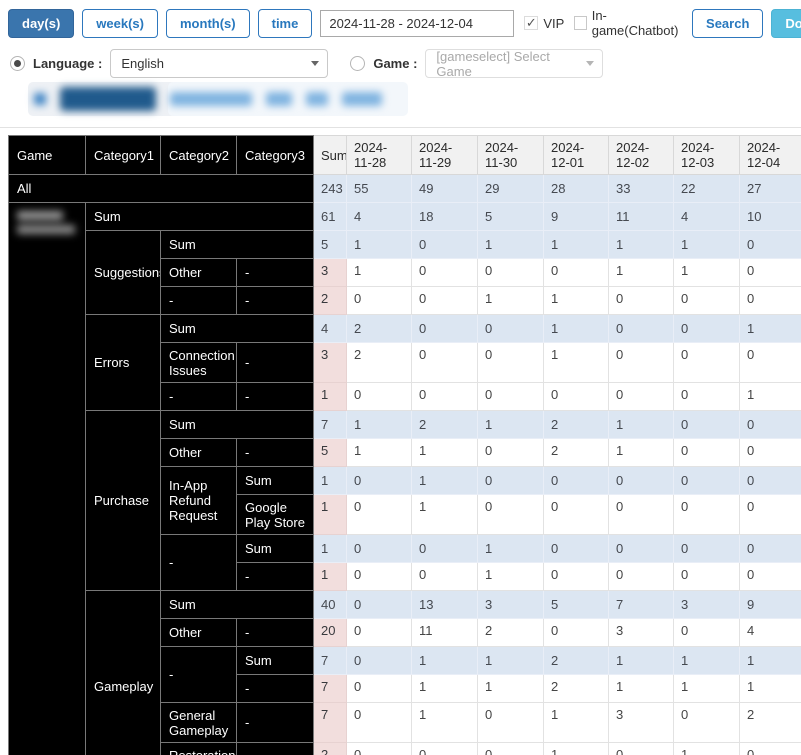 The height and width of the screenshot is (755, 801). What do you see at coordinates (285, 23) in the screenshot?
I see `period-button-time: time` at bounding box center [285, 23].